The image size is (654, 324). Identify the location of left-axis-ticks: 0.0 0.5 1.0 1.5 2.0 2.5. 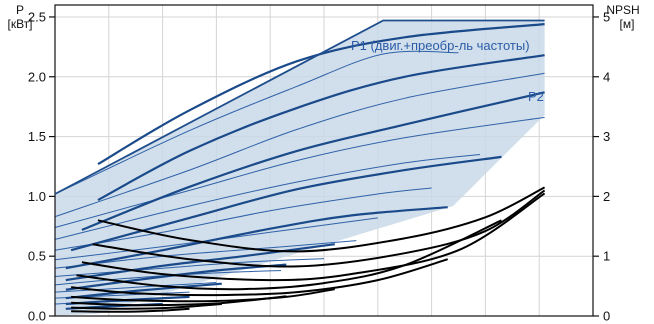
(41, 166).